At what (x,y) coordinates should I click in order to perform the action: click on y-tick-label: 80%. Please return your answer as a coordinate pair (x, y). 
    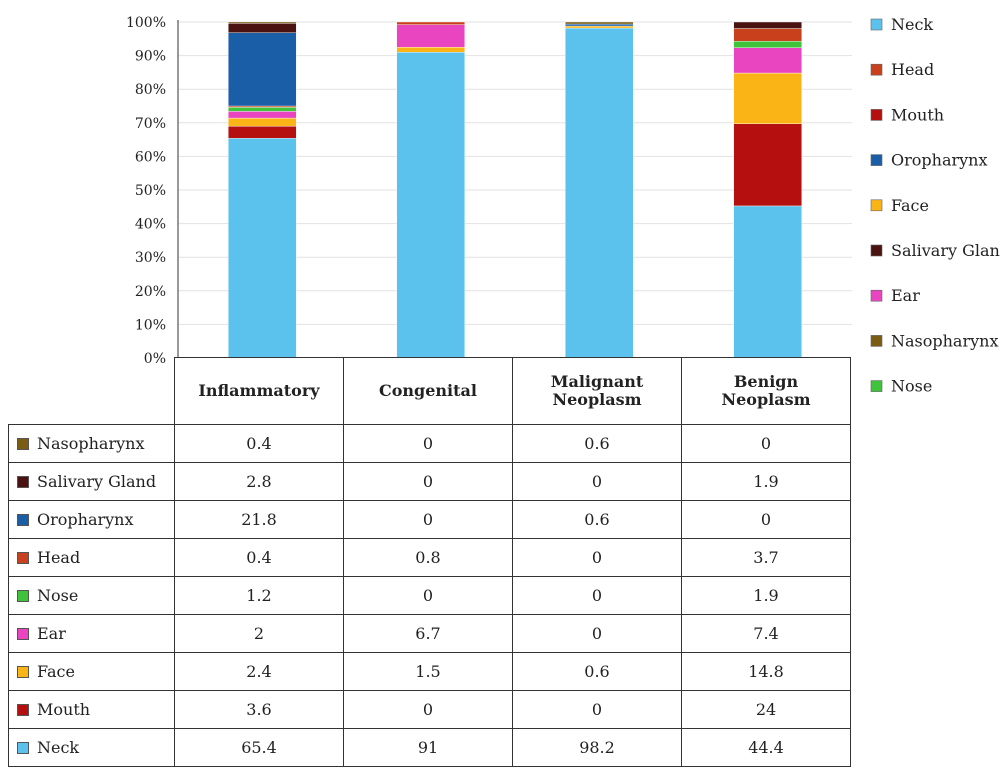
    Looking at the image, I should click on (150, 90).